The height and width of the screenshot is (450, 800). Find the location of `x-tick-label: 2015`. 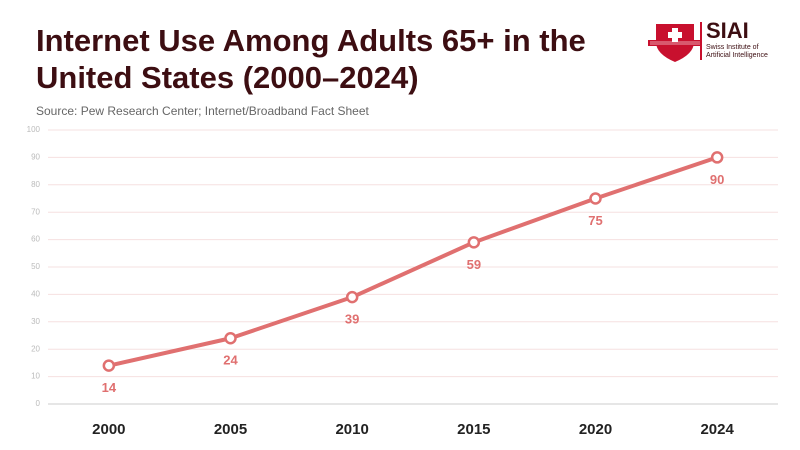

x-tick-label: 2015 is located at coordinates (473, 429).